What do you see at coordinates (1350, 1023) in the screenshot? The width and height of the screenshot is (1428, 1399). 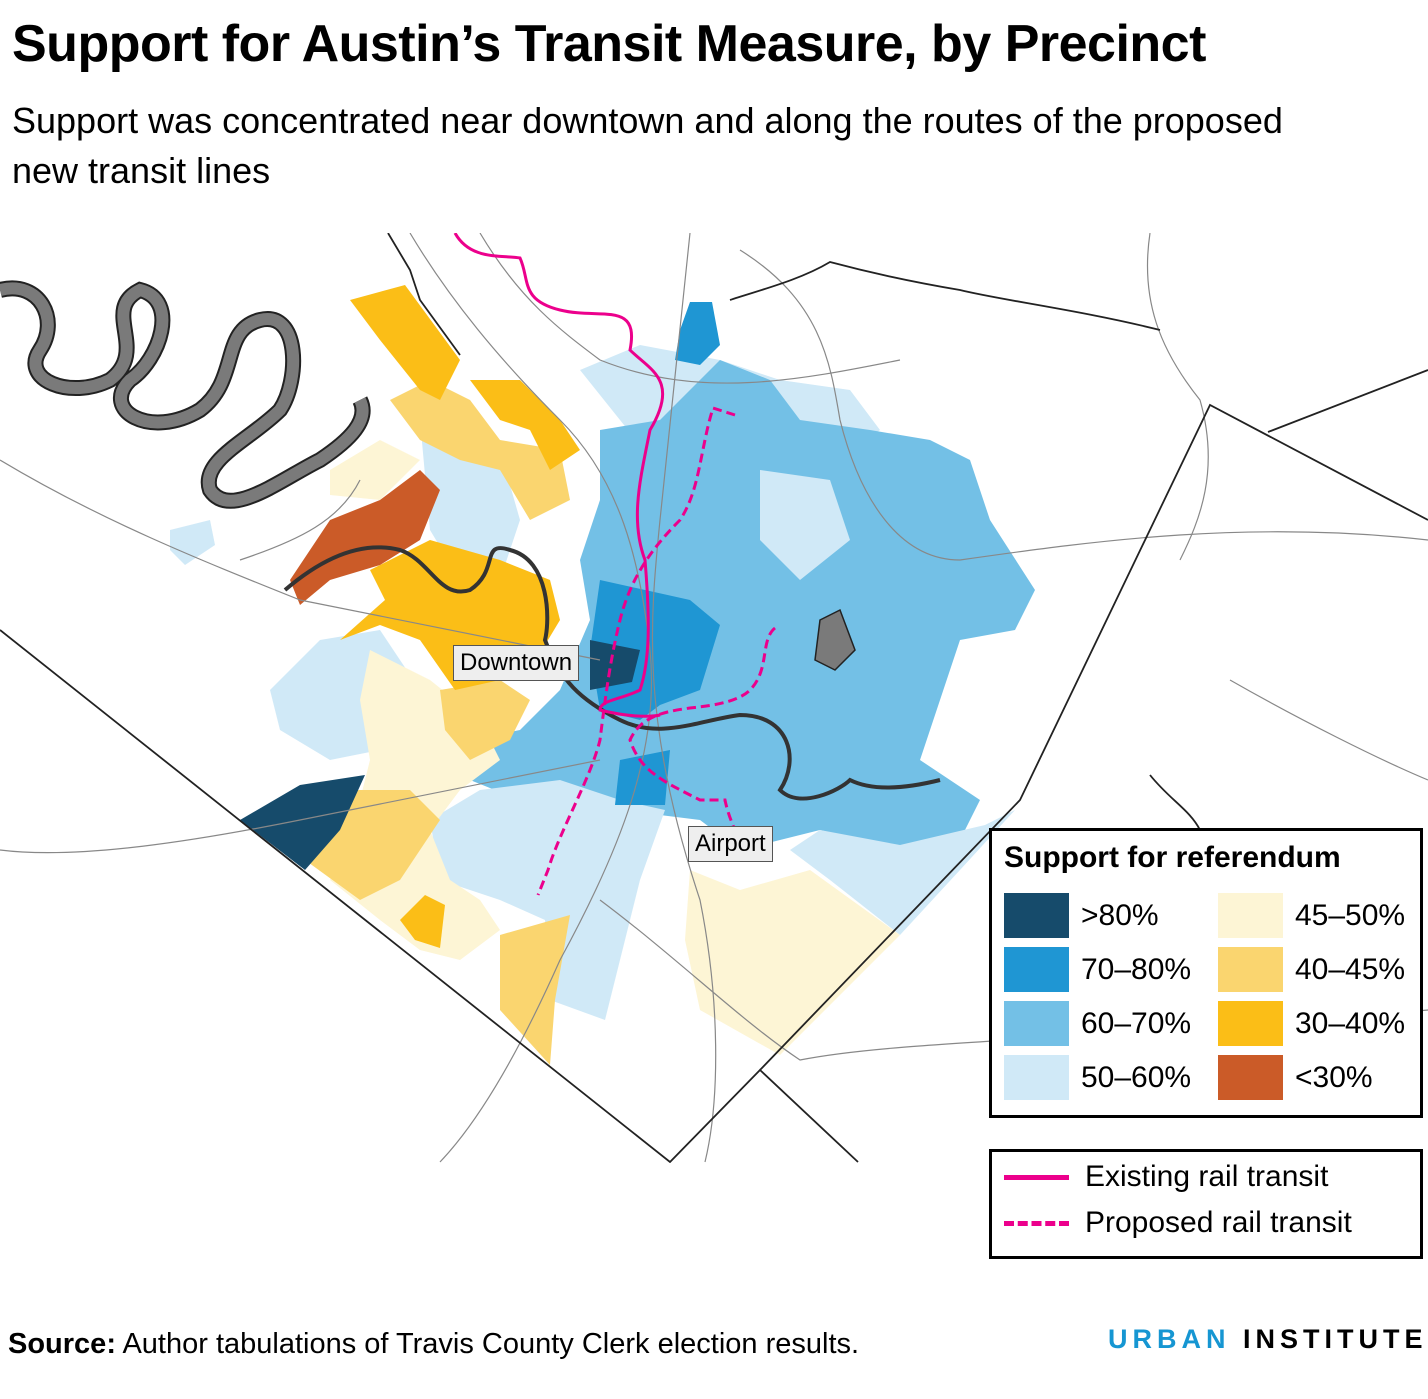 I see `legend-label: 30–40%` at bounding box center [1350, 1023].